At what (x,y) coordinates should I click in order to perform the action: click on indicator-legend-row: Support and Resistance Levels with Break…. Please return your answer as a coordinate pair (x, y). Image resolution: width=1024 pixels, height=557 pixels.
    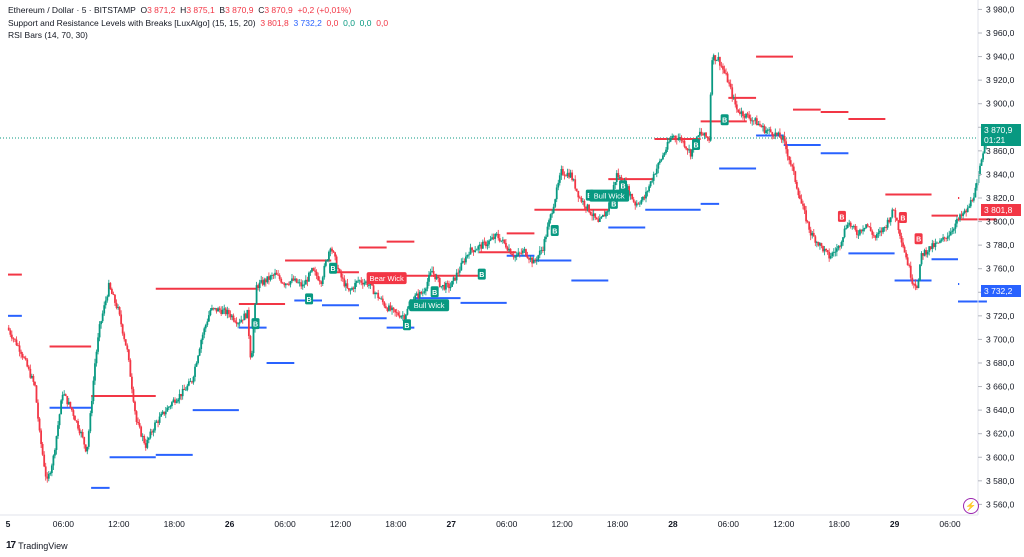
    Looking at the image, I should click on (198, 23).